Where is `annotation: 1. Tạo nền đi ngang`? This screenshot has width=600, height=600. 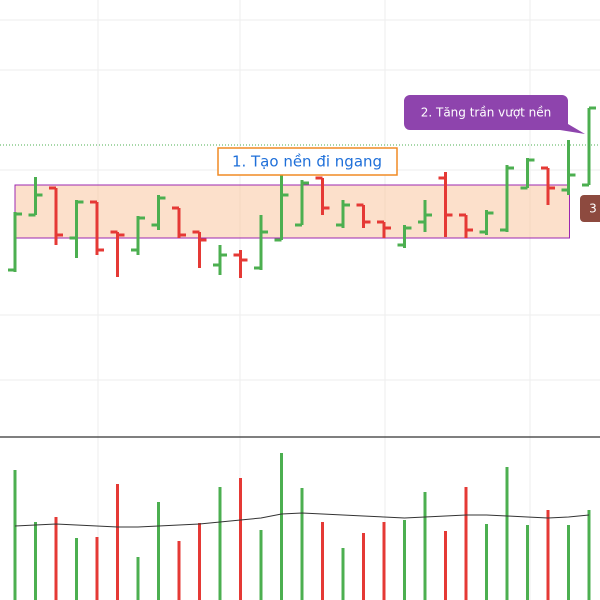
annotation: 1. Tạo nền đi ngang is located at coordinates (307, 162).